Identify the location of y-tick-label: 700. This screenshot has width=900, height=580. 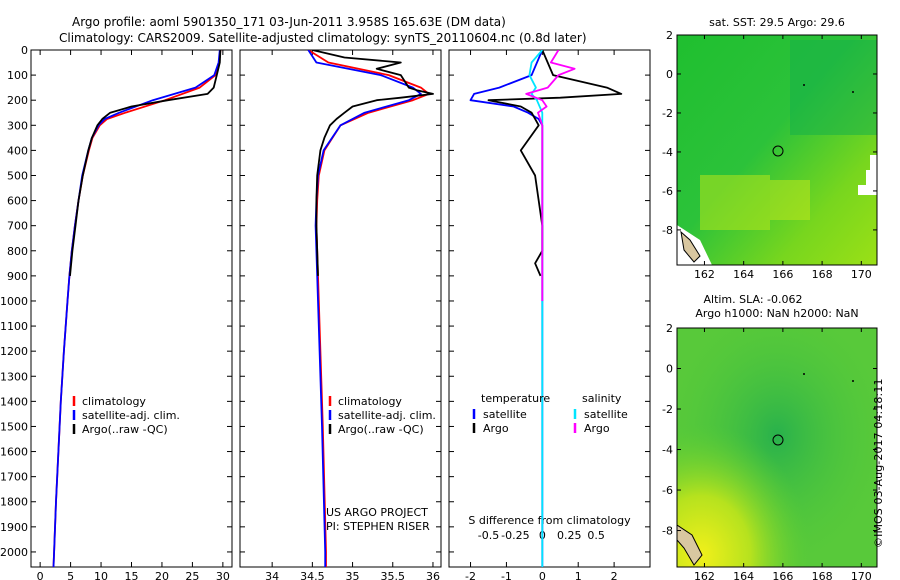
(17, 226).